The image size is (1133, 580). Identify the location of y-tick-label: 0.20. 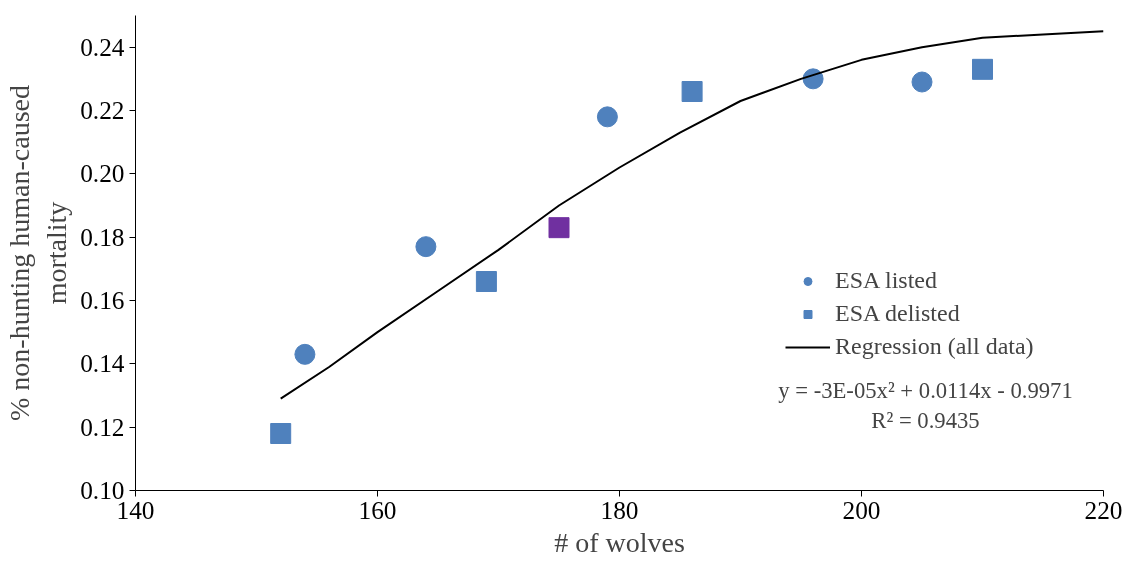
(102, 173).